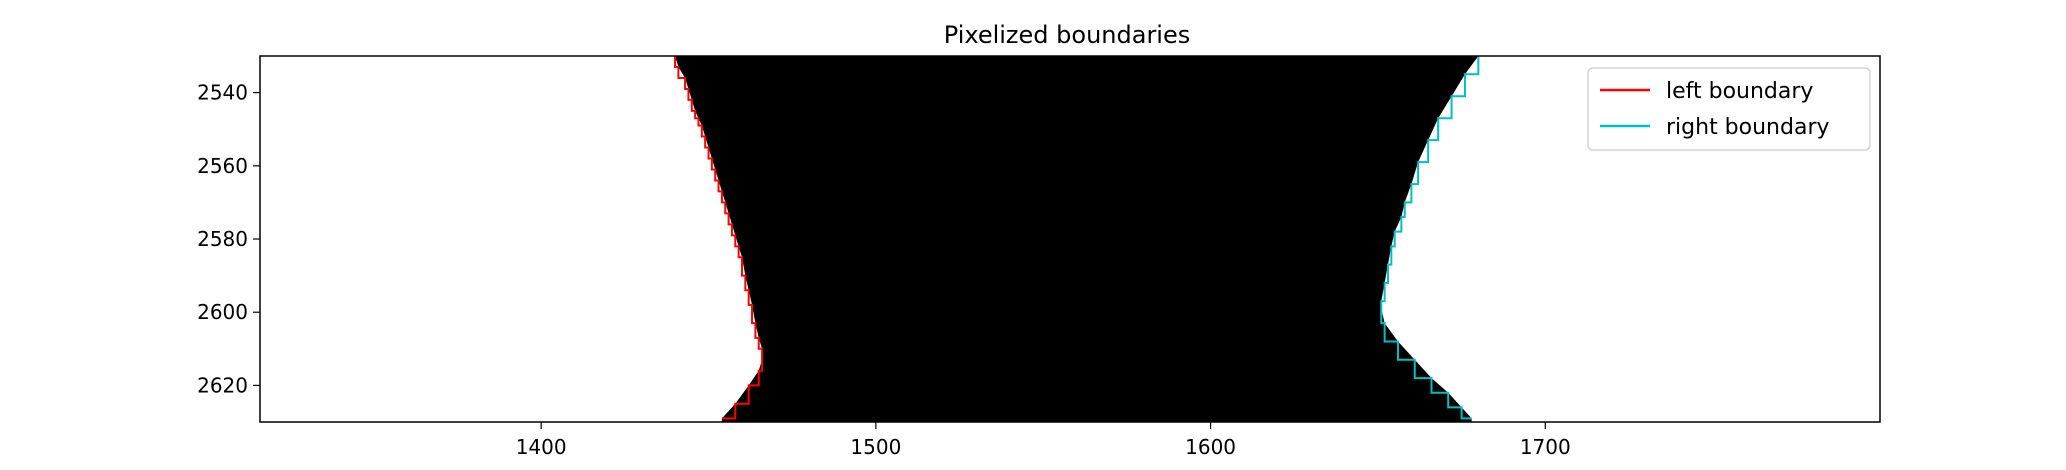 Image resolution: width=2066 pixels, height=470 pixels. What do you see at coordinates (1430, 238) in the screenshot?
I see `series-line-right-boundary` at bounding box center [1430, 238].